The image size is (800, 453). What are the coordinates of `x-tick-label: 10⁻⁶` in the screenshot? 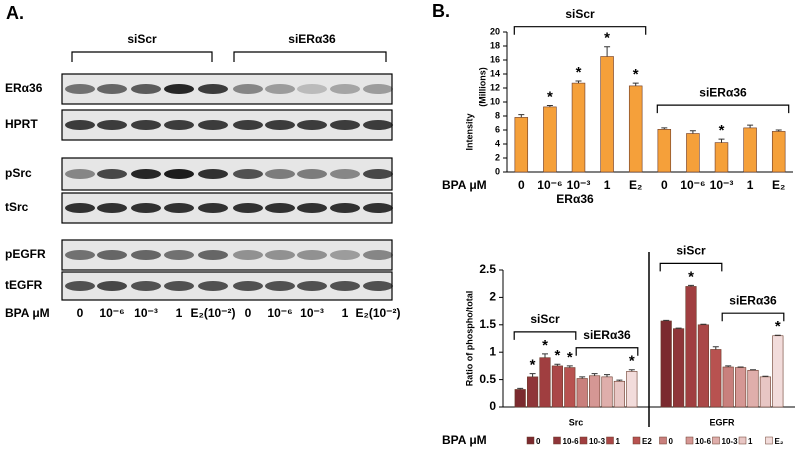 It's located at (692, 185).